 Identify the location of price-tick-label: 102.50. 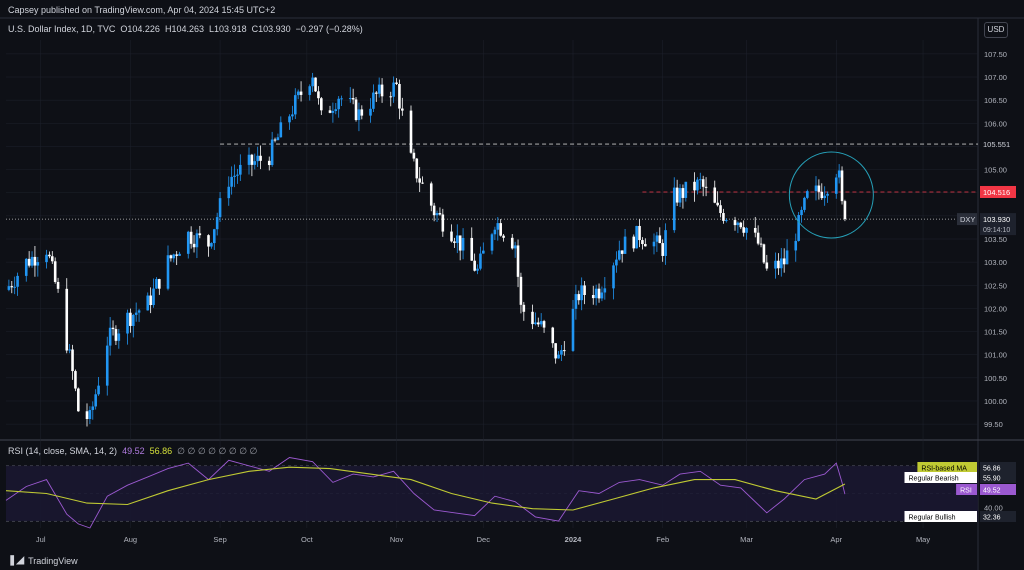
(995, 285).